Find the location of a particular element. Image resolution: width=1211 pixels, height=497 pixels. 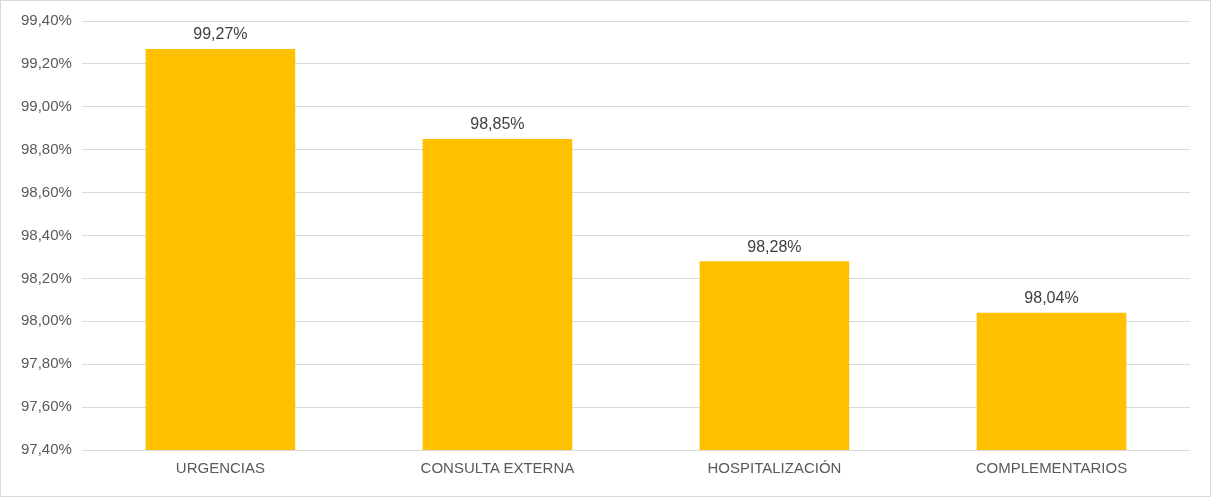

data-label: 98,04% is located at coordinates (1051, 298).